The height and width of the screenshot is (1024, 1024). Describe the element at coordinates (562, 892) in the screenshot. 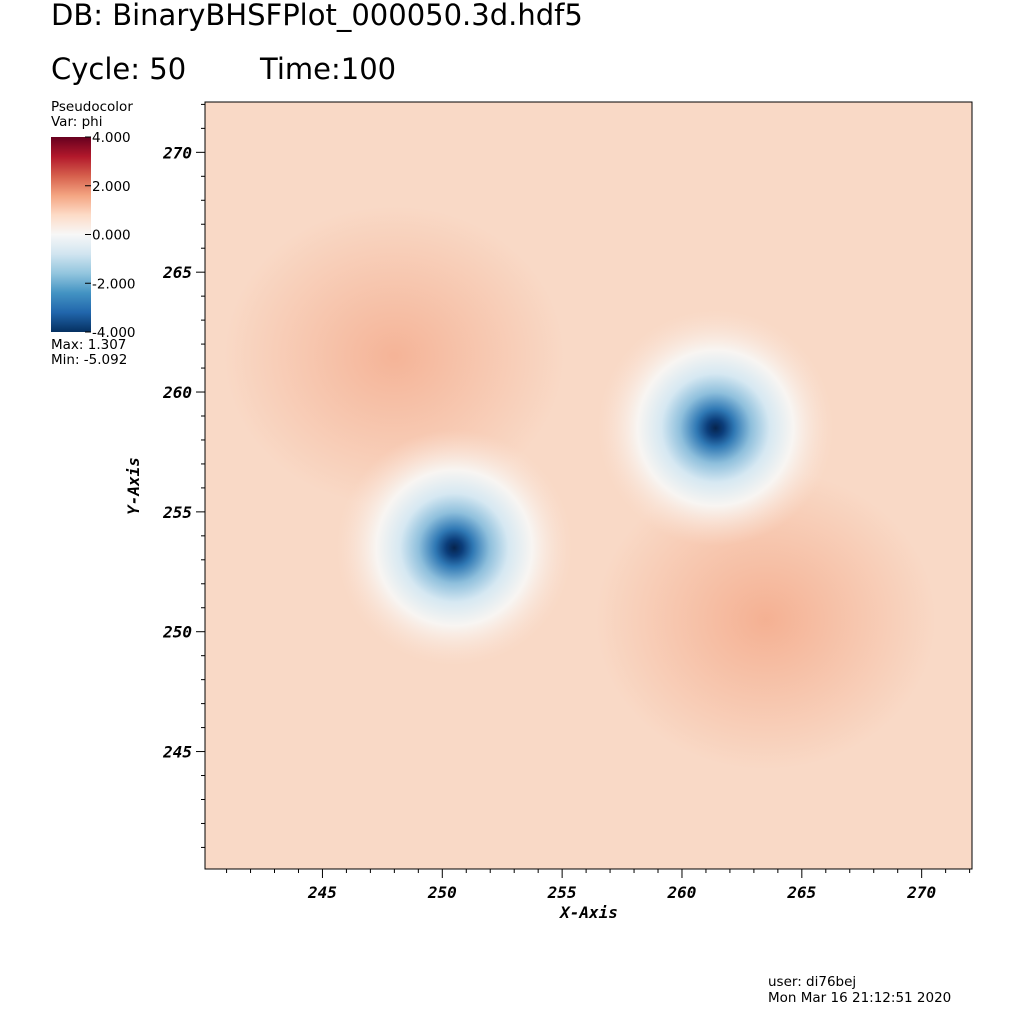

I see `x-tick-label: 255` at that location.